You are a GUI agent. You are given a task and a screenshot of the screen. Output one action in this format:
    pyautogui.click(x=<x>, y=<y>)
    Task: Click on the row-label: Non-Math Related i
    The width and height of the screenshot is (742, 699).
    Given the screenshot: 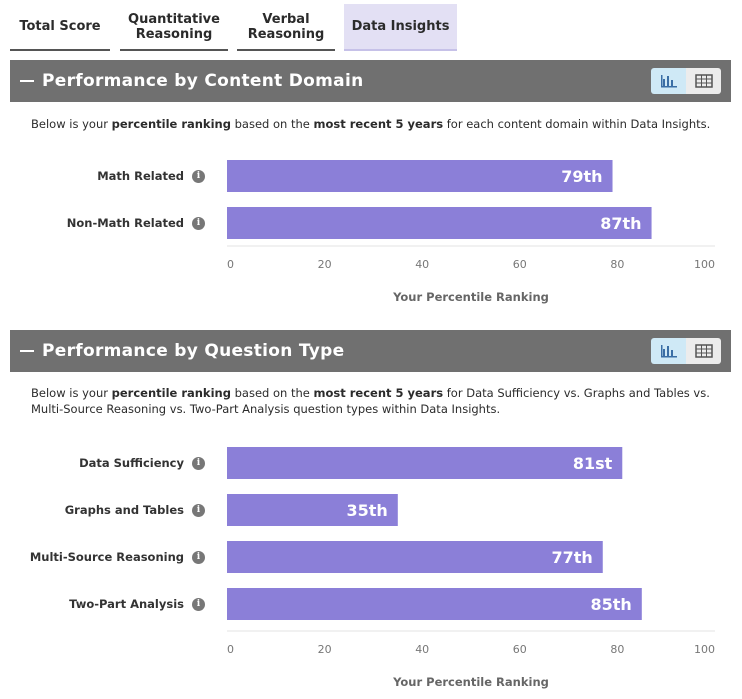 What is the action you would take?
    pyautogui.click(x=136, y=223)
    